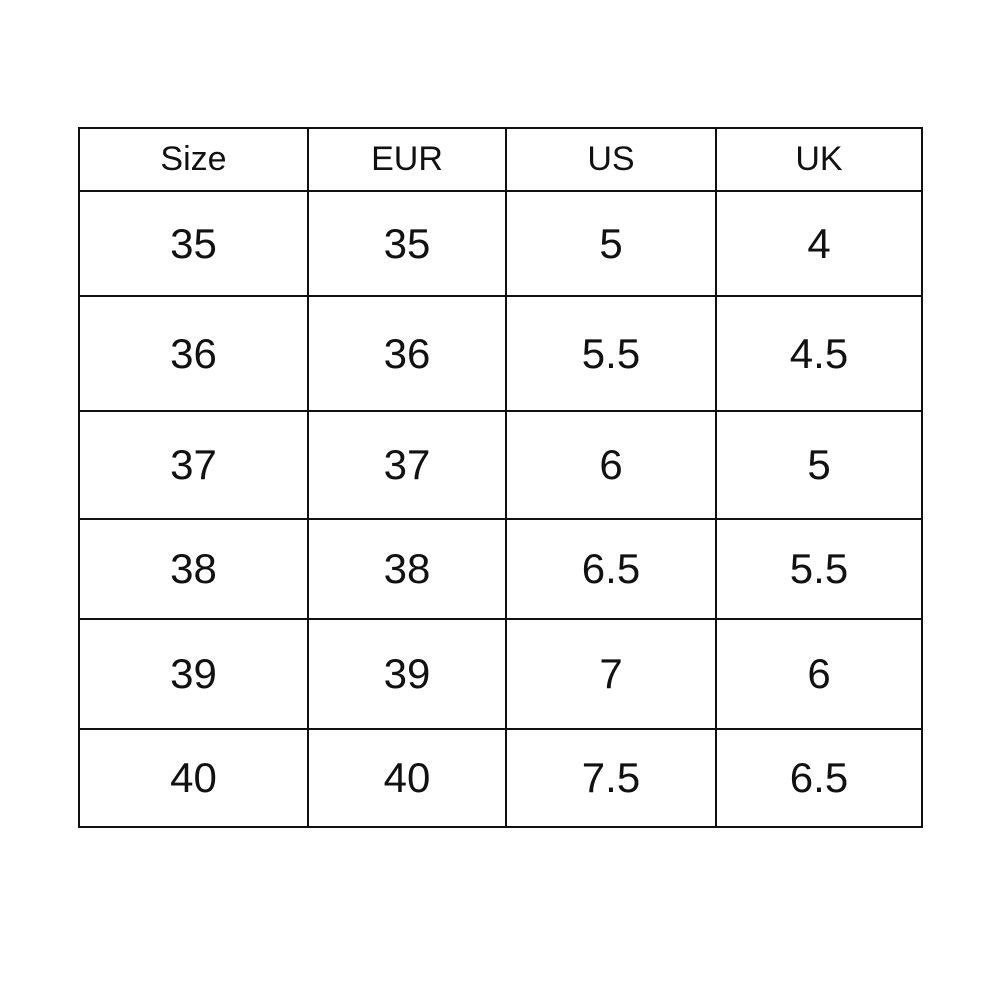 This screenshot has height=1000, width=1000. I want to click on table-row: 36 36 5.5 4.5, so click(500, 353).